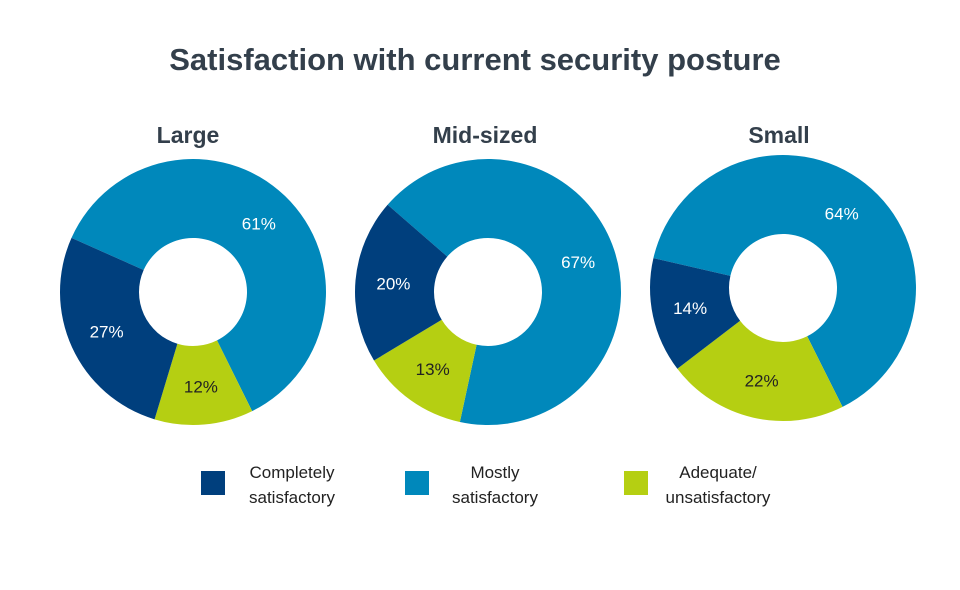  I want to click on legend-swatch-mostly, so click(417, 483).